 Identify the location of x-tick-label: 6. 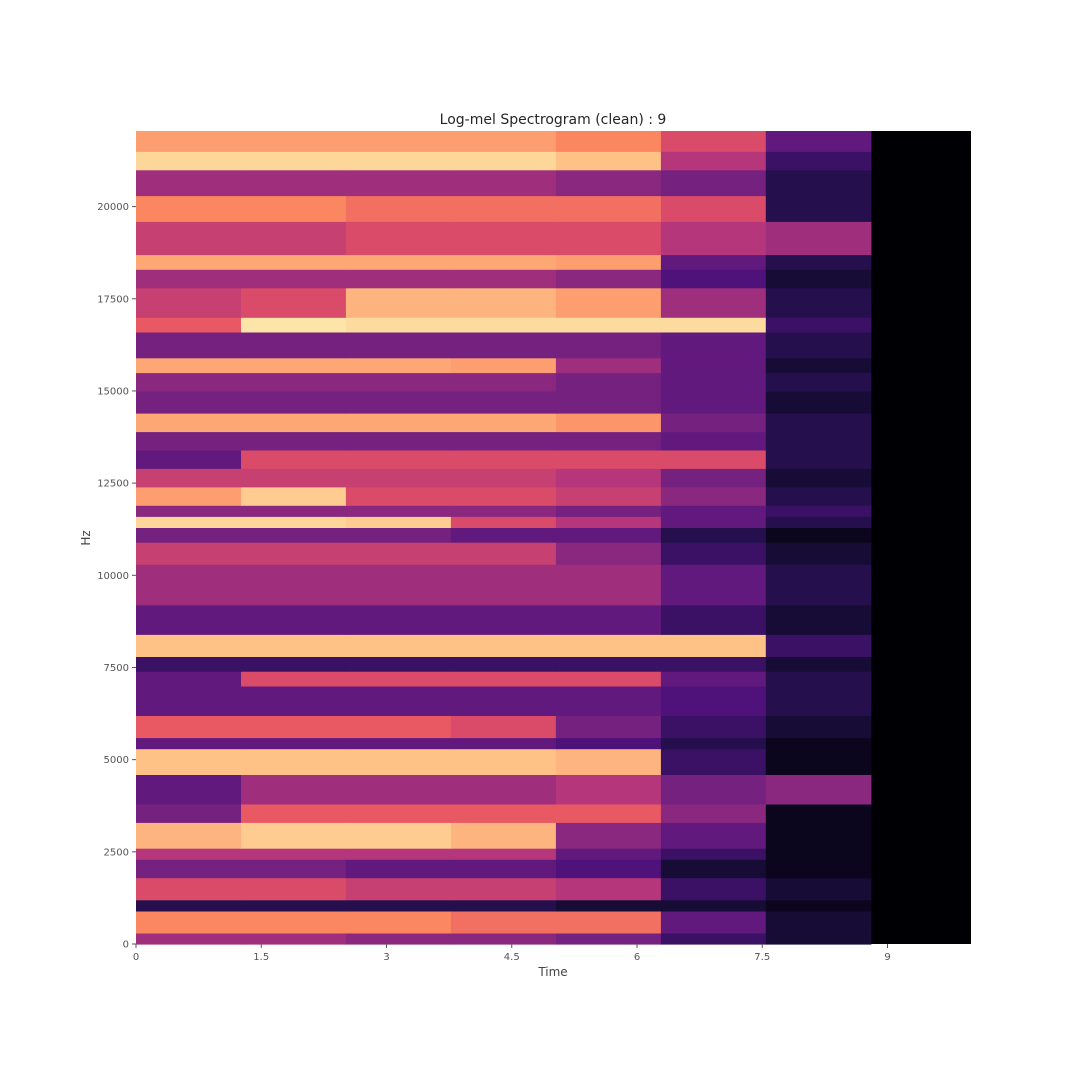
(637, 957).